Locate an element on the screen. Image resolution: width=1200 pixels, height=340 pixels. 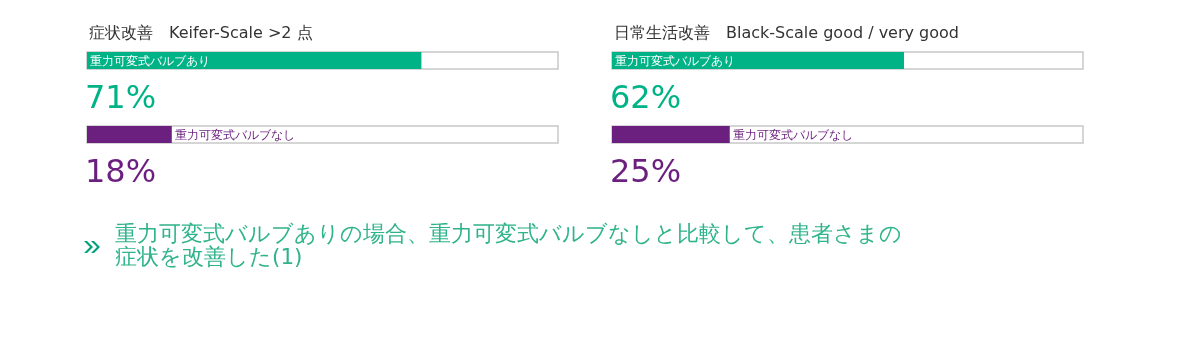
text: 重力可変式バルブありの場合、重力可変式バルブなしと比較して、患者さまの症状を改善した(1) is located at coordinates (509, 245).